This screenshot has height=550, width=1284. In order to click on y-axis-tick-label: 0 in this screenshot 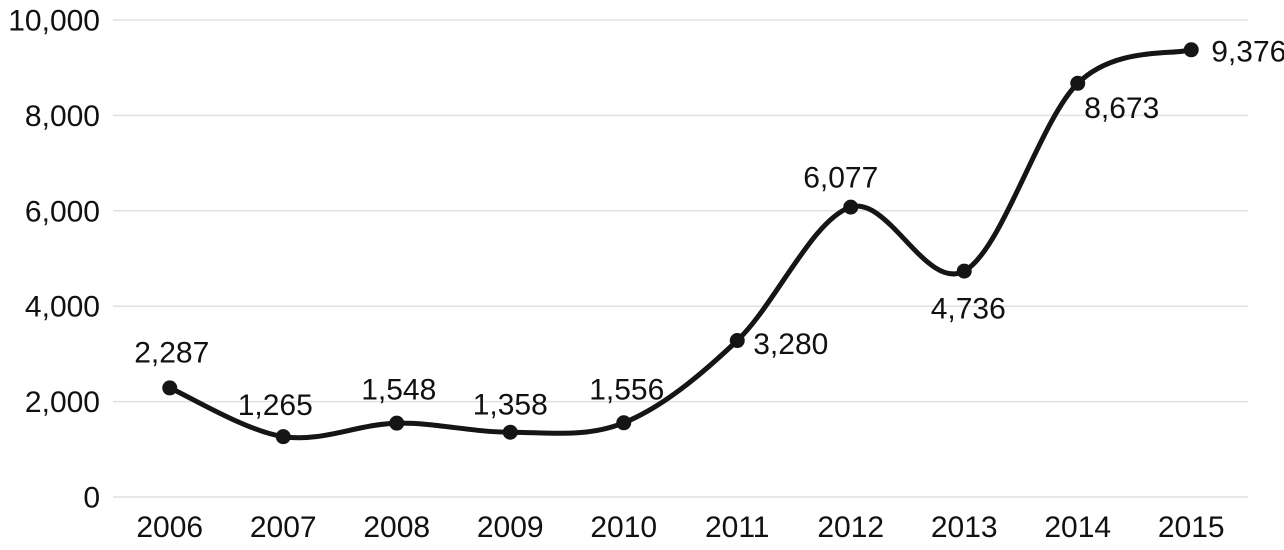, I will do `click(91, 498)`.